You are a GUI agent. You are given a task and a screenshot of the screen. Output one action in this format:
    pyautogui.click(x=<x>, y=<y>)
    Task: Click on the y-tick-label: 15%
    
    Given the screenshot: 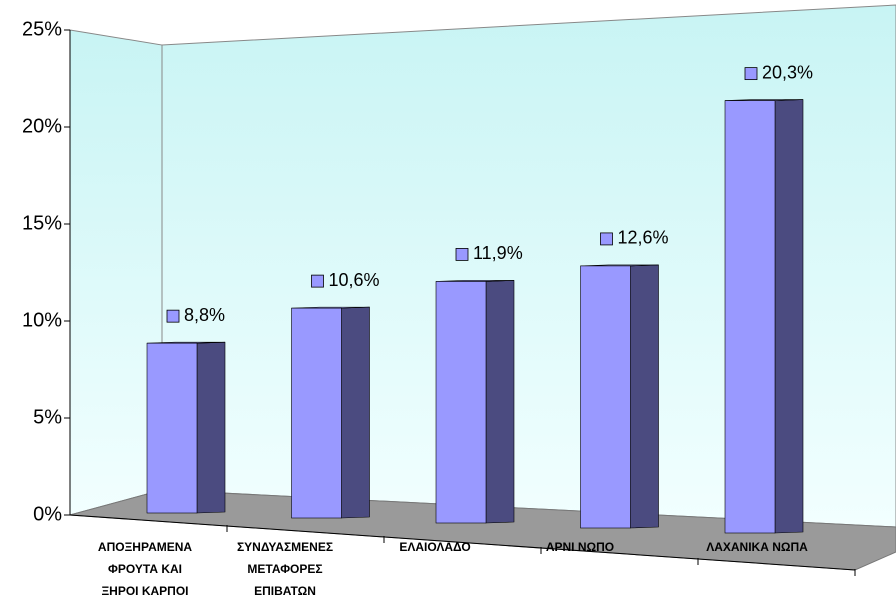 What is the action you would take?
    pyautogui.click(x=42, y=223)
    